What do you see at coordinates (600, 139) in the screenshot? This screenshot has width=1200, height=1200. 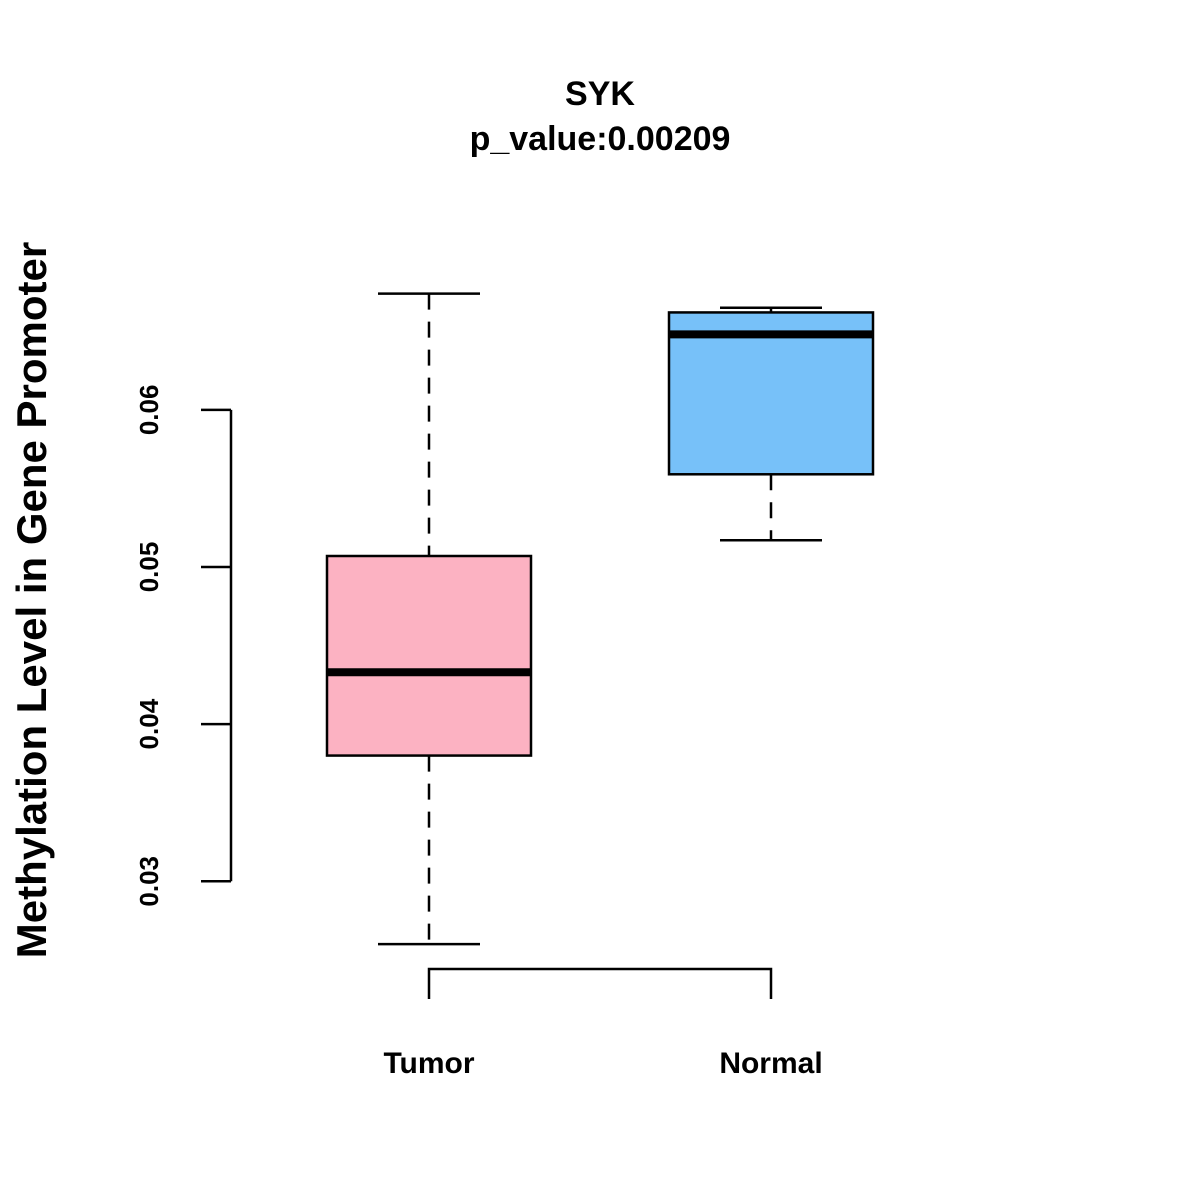 I see `chart-subtitle-text: p_value:0.00209` at bounding box center [600, 139].